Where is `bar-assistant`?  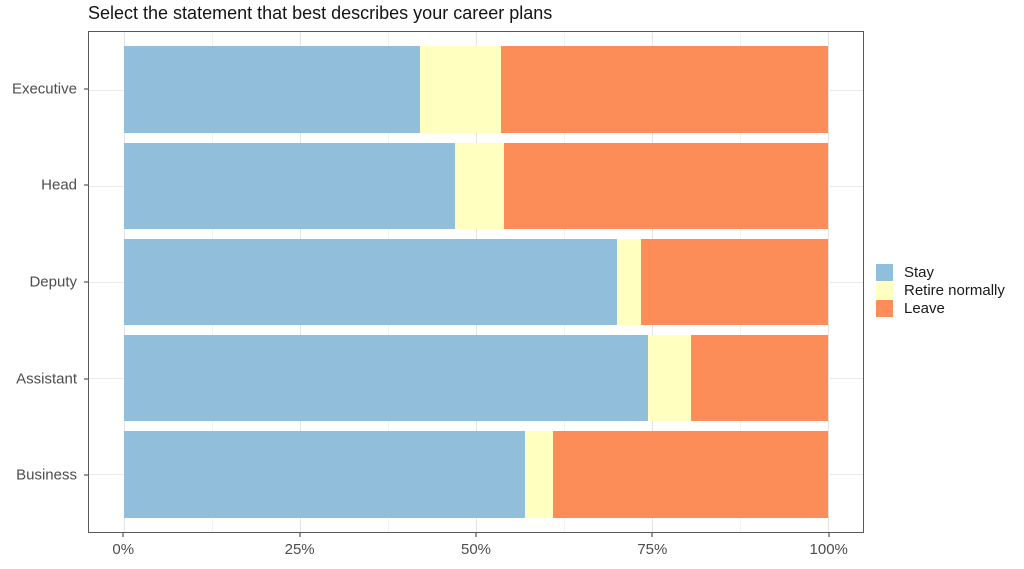
bar-assistant is located at coordinates (476, 378).